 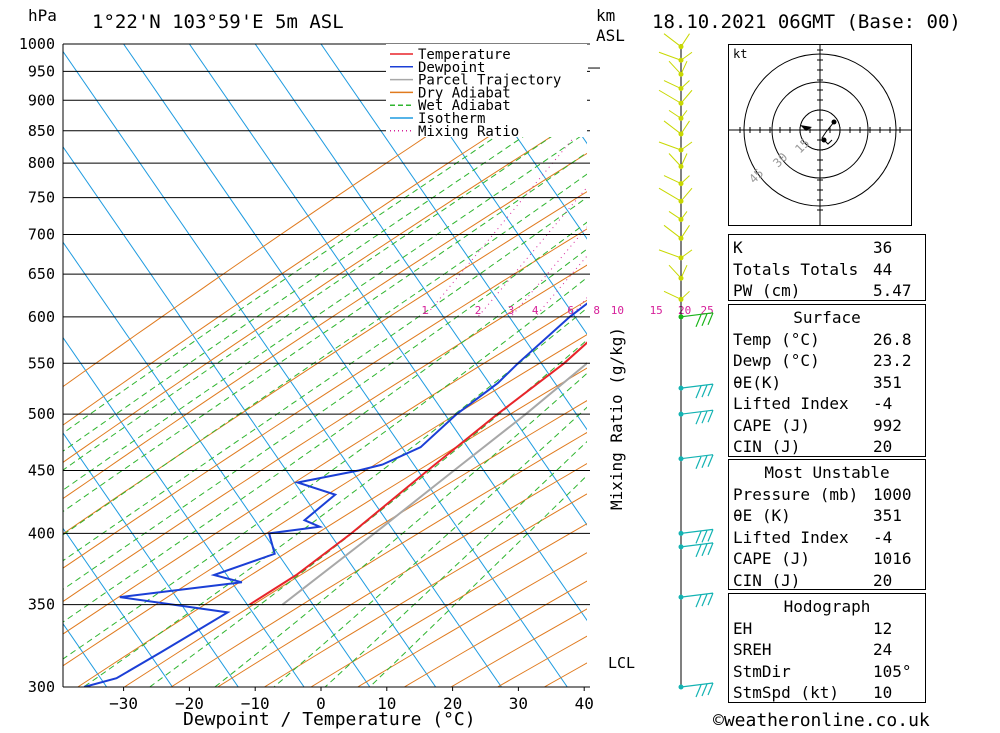 What do you see at coordinates (570, 310) in the screenshot?
I see `mixing-ratio-label: 6` at bounding box center [570, 310].